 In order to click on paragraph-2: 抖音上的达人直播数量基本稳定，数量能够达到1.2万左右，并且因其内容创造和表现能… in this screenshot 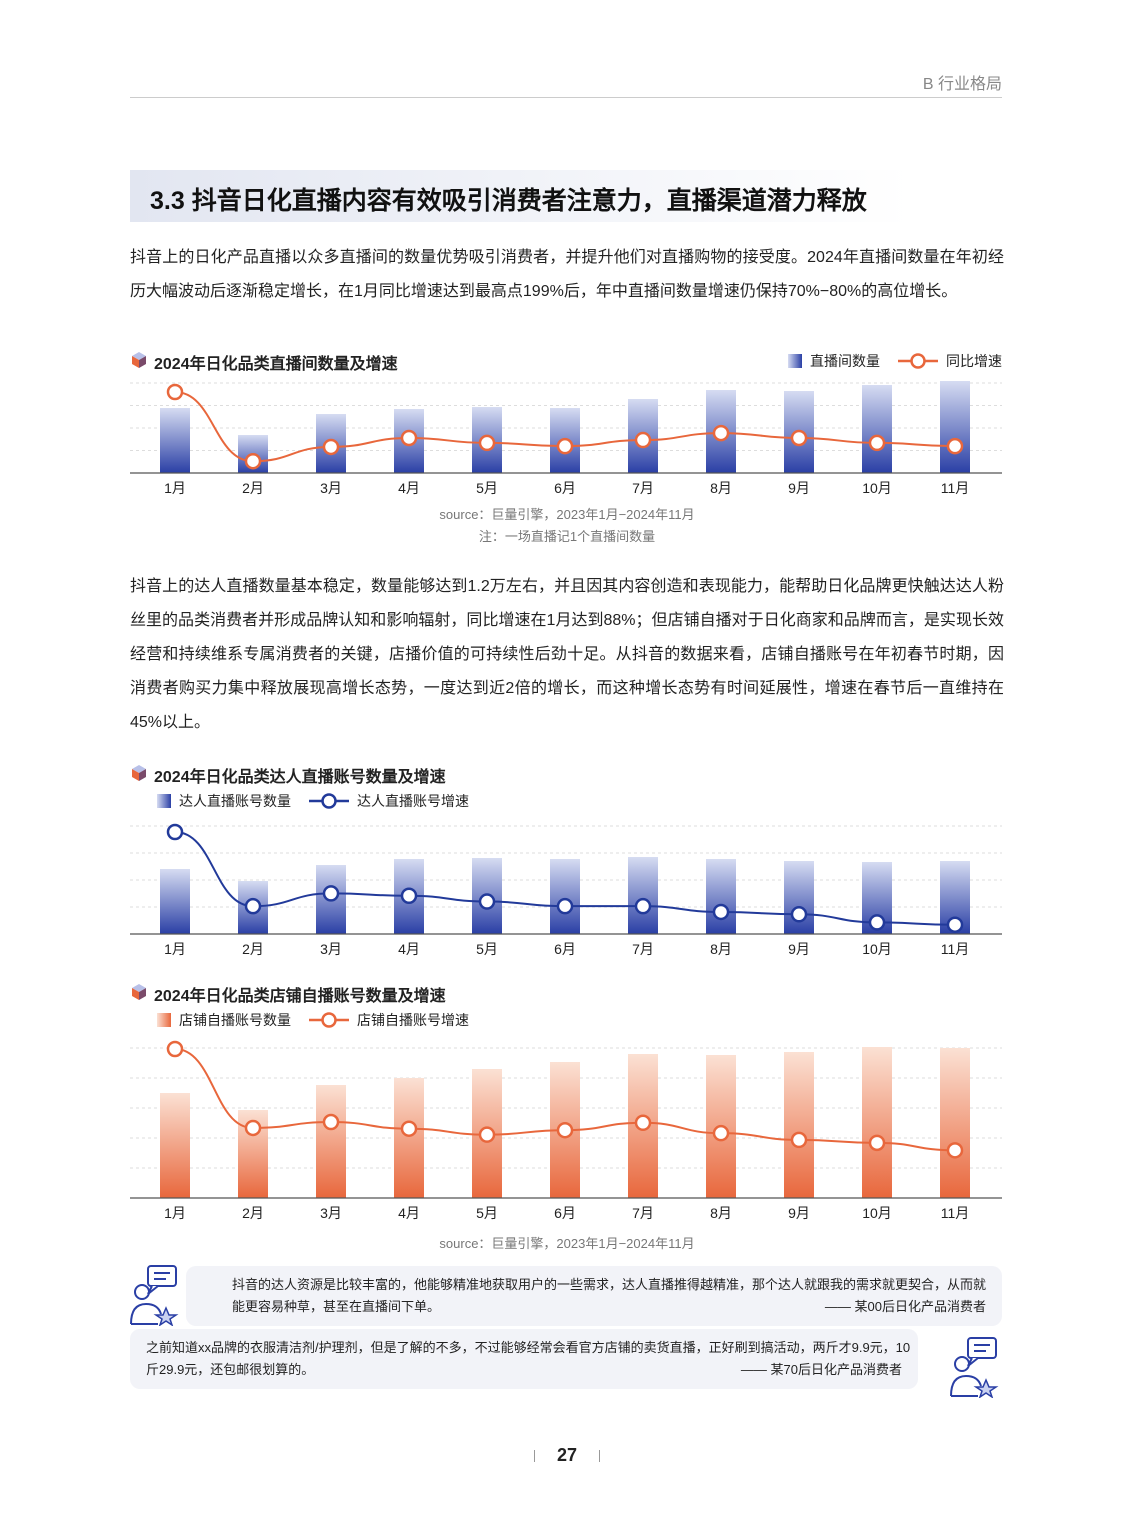, I will do `click(567, 654)`.